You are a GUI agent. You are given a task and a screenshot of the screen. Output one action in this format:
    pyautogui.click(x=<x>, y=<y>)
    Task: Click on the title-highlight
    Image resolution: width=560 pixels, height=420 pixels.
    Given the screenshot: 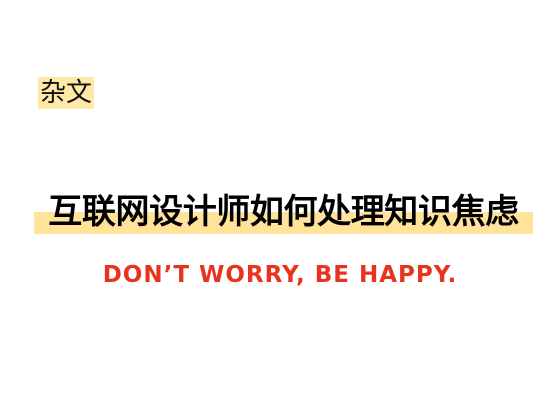 What is the action you would take?
    pyautogui.click(x=283, y=223)
    